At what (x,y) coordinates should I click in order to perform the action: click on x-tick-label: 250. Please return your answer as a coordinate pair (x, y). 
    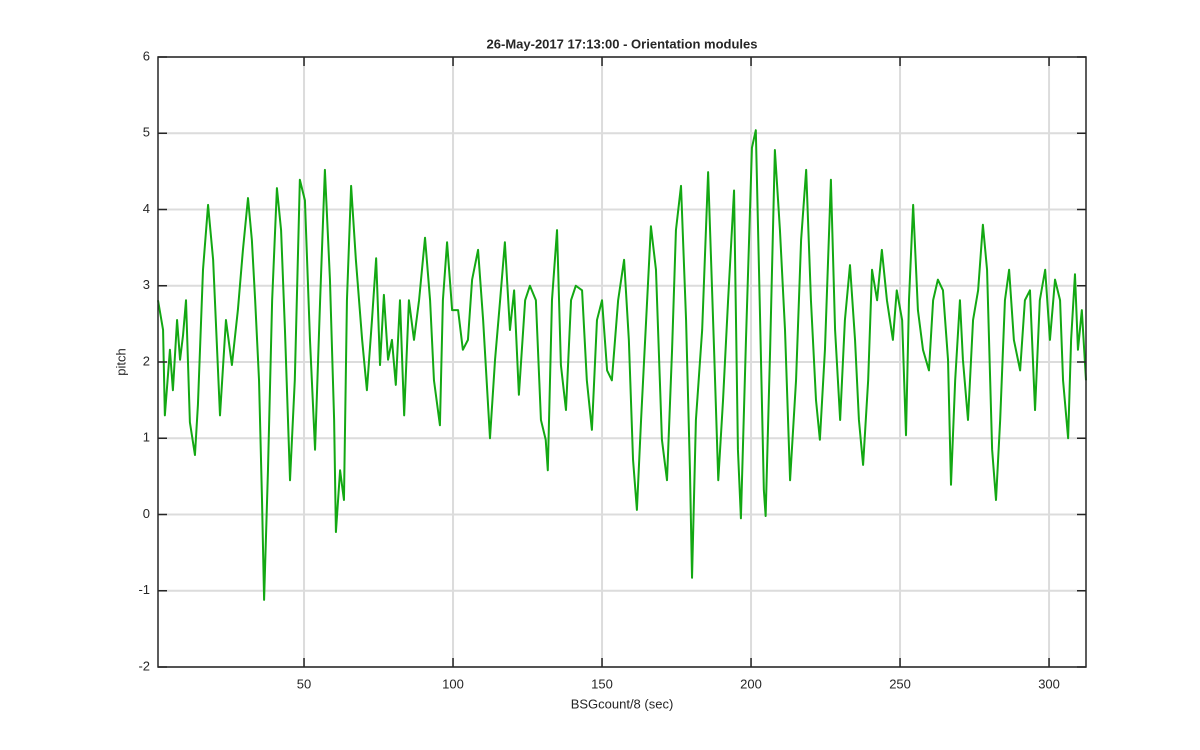
    Looking at the image, I should click on (900, 683).